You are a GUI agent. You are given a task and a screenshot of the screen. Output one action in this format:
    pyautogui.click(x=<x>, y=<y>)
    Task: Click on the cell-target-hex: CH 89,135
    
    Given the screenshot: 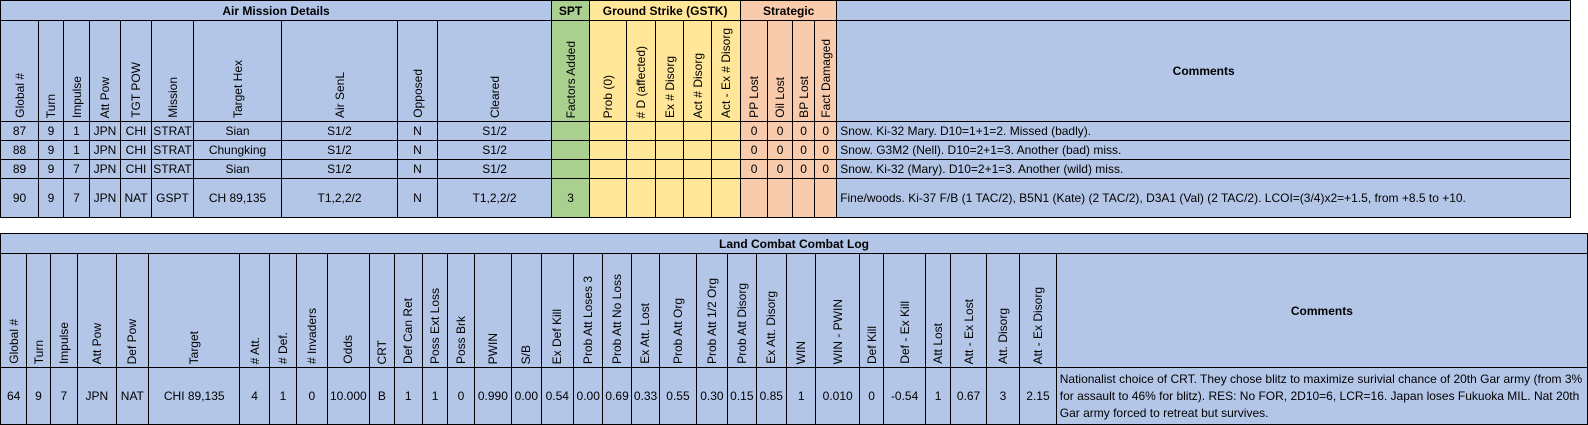 What is the action you would take?
    pyautogui.click(x=237, y=198)
    